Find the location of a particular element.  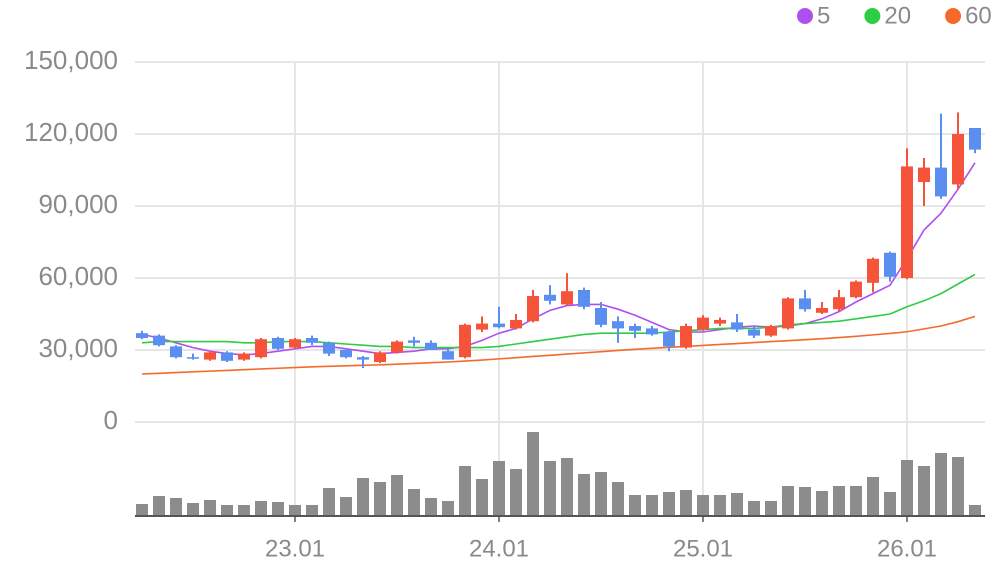

legend-label: 5 is located at coordinates (823, 15).